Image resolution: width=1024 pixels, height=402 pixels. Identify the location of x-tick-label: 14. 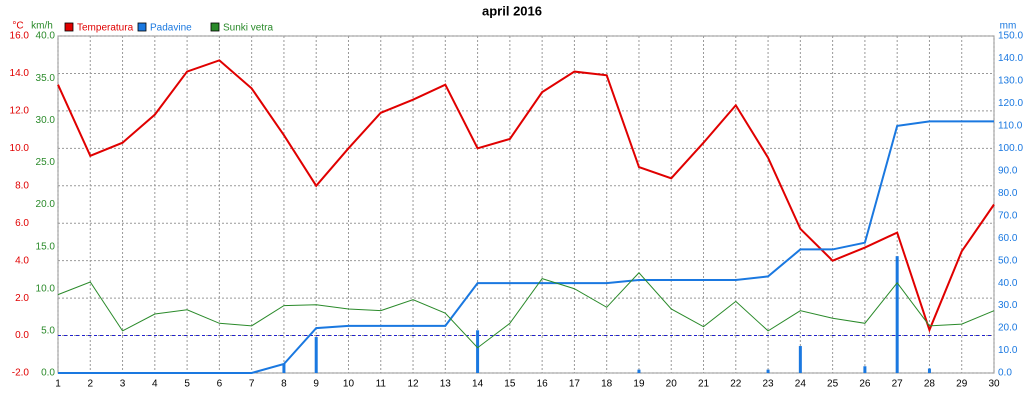
(478, 384).